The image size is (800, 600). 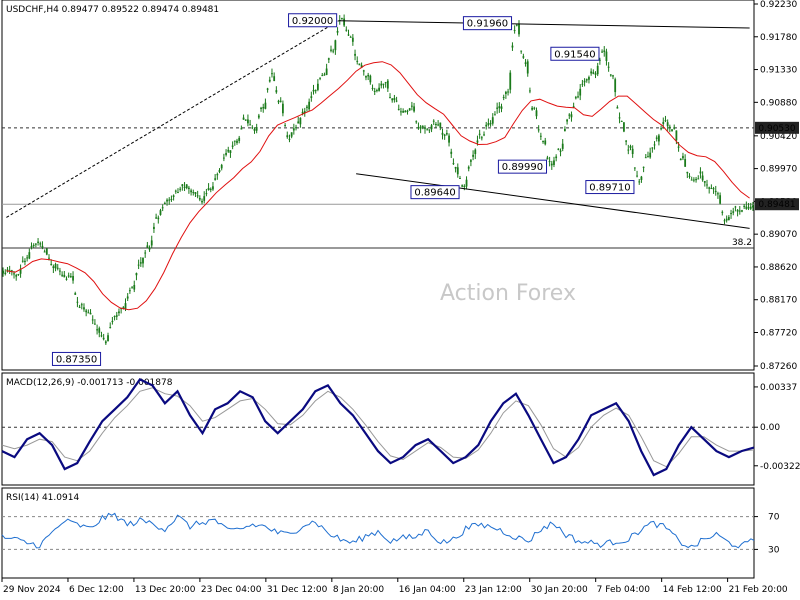 What do you see at coordinates (96, 590) in the screenshot?
I see `time-axis-label: 6 Dec 12:00` at bounding box center [96, 590].